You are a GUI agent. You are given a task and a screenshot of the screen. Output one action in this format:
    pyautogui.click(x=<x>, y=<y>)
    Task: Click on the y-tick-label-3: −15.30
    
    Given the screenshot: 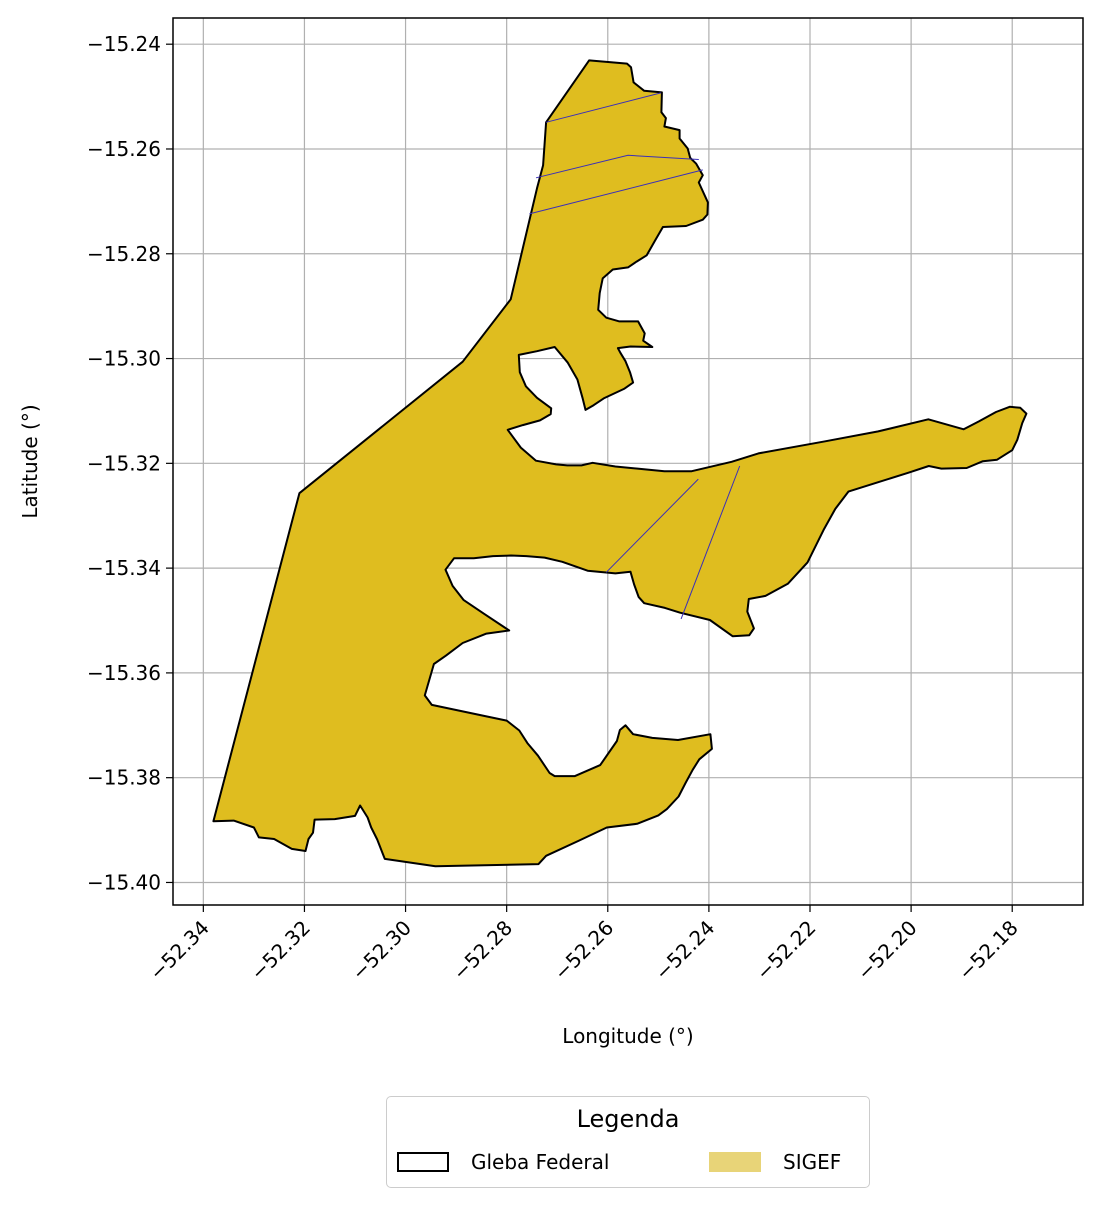 What is the action you would take?
    pyautogui.click(x=124, y=359)
    